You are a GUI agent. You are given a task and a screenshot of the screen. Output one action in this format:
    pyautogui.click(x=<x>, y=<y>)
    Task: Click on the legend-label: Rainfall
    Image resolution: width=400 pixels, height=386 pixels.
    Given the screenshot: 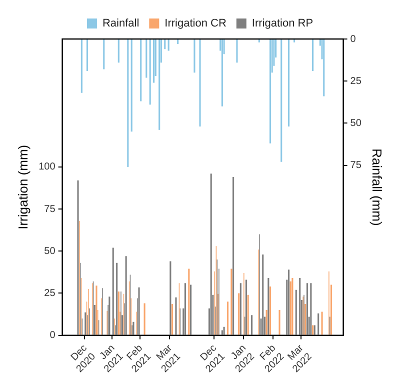 What is the action you would take?
    pyautogui.click(x=121, y=24)
    